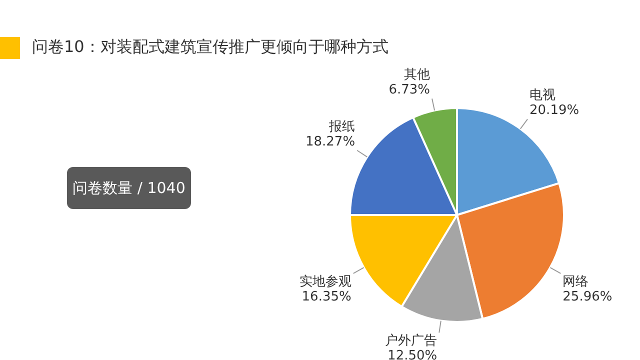 The image size is (640, 360). Describe the element at coordinates (555, 110) in the screenshot. I see `data-label: 20.19%` at that location.